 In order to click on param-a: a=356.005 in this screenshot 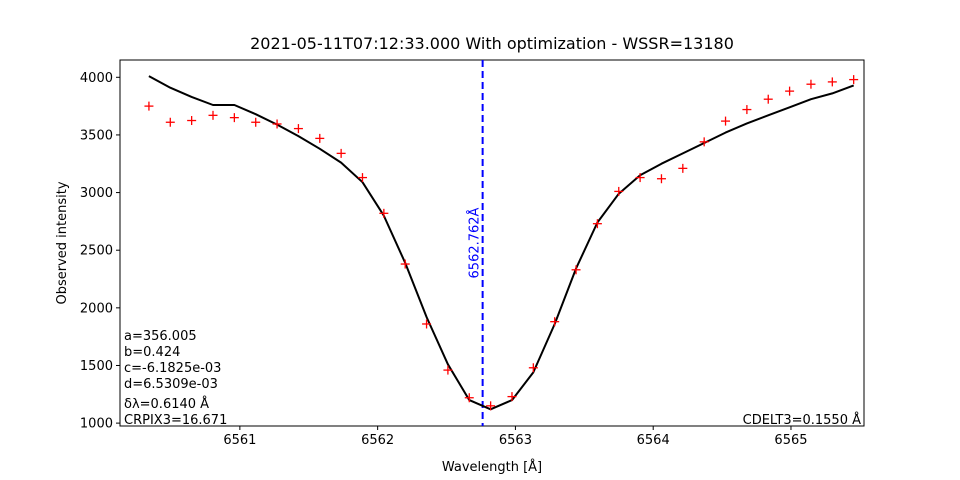, I will do `click(160, 336)`.